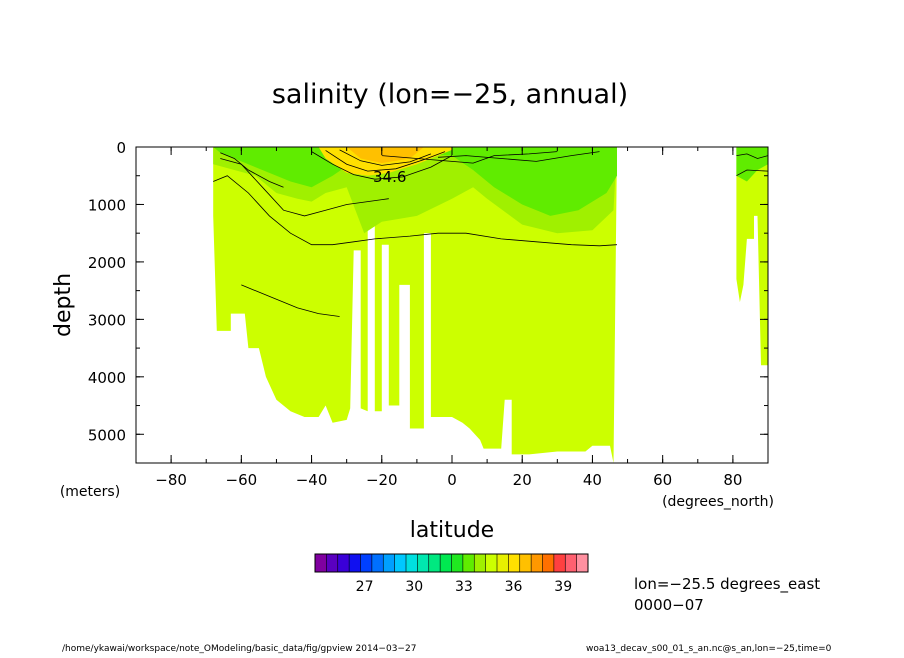  I want to click on y-tick-label: 3000, so click(107, 320).